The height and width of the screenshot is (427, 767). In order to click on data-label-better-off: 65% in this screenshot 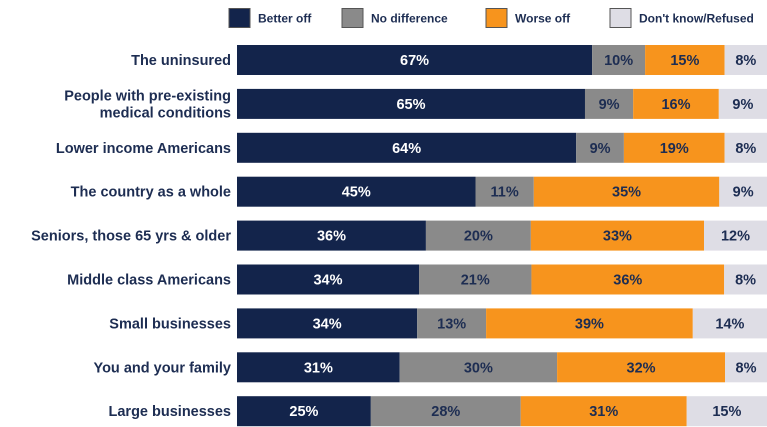, I will do `click(410, 105)`.